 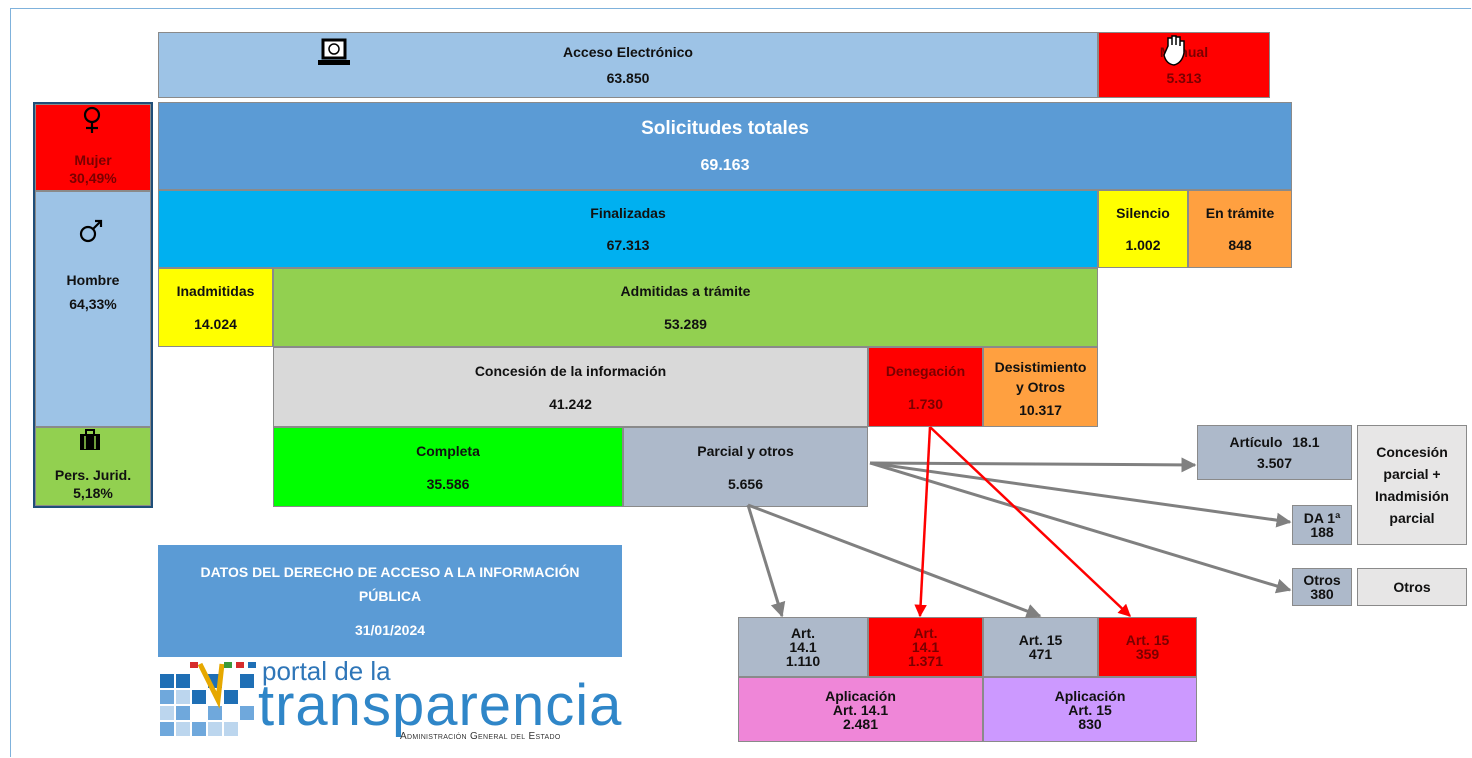 I want to click on box-value: 5.313, so click(x=1184, y=78).